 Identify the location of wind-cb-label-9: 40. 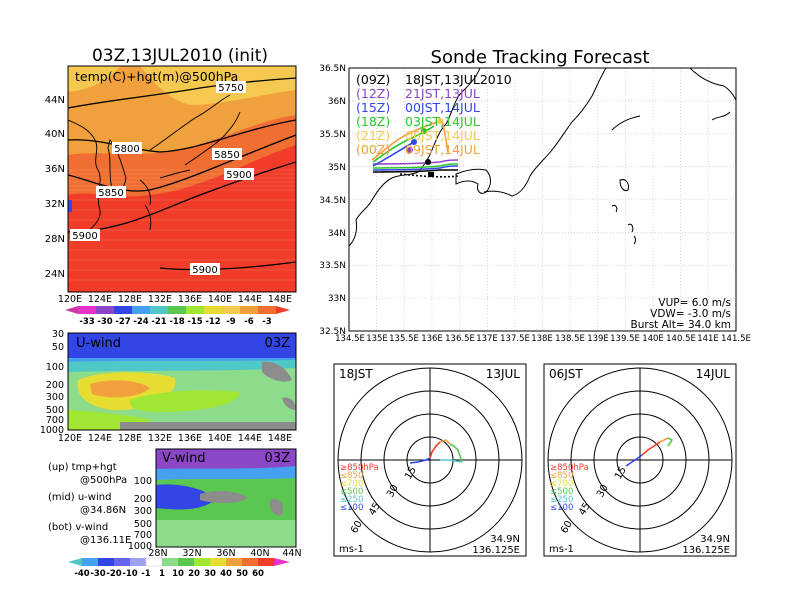
(226, 574).